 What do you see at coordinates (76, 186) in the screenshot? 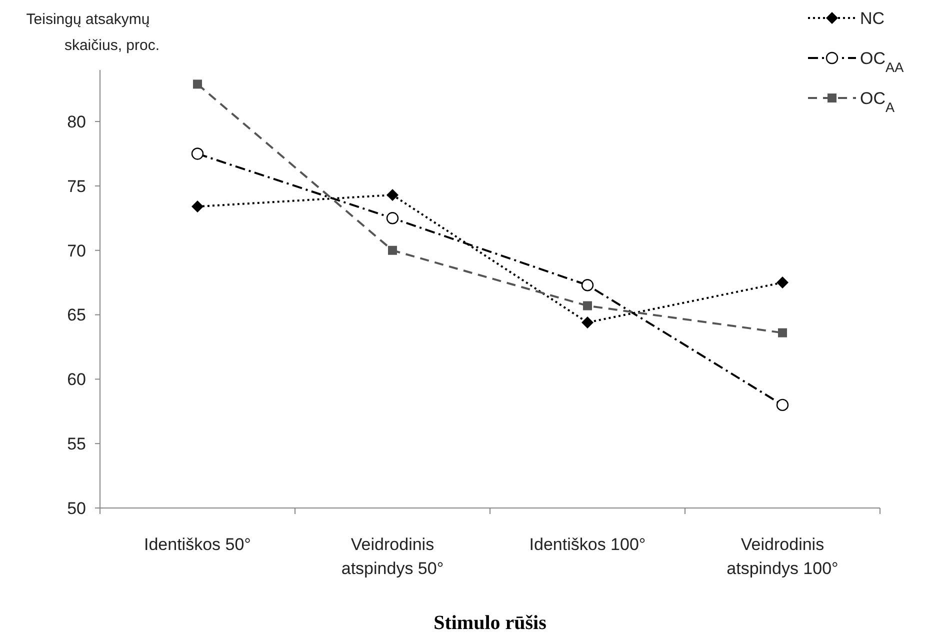
I see `y-tick-label: 75` at bounding box center [76, 186].